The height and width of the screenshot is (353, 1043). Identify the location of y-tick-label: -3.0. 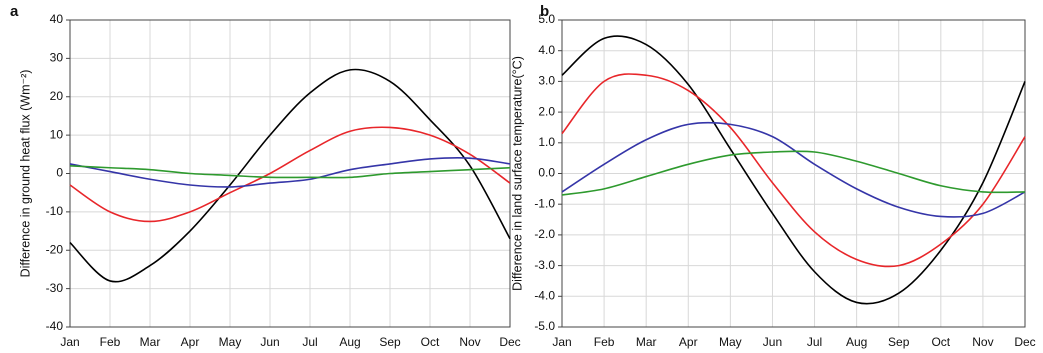
(544, 265).